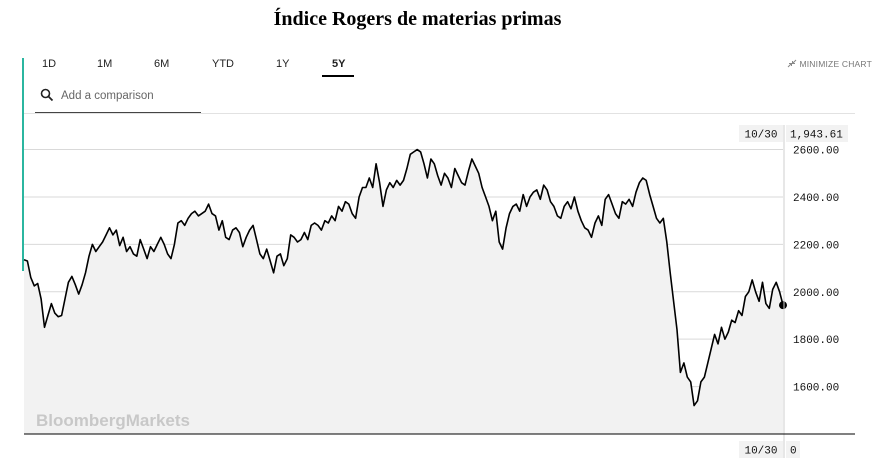  I want to click on last-date-box, so click(761, 133).